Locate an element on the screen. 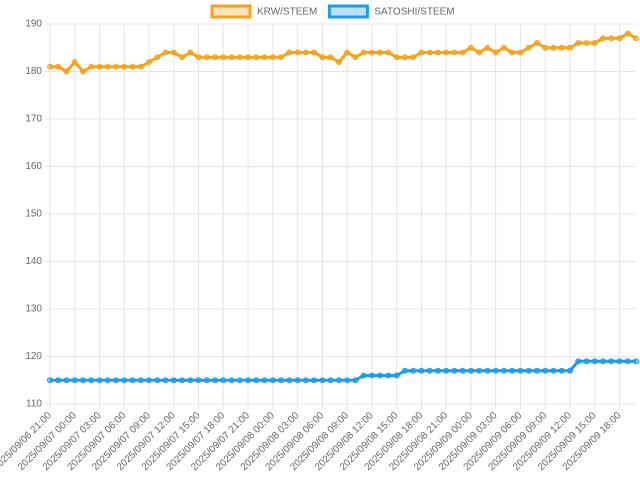  y-tick-label: 110 is located at coordinates (34, 404).